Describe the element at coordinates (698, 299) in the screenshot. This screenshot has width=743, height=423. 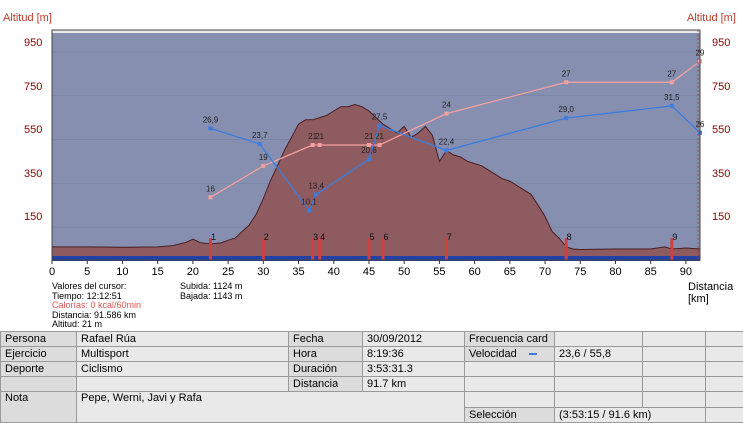
I see `x-axis-title-line2: [km]` at that location.